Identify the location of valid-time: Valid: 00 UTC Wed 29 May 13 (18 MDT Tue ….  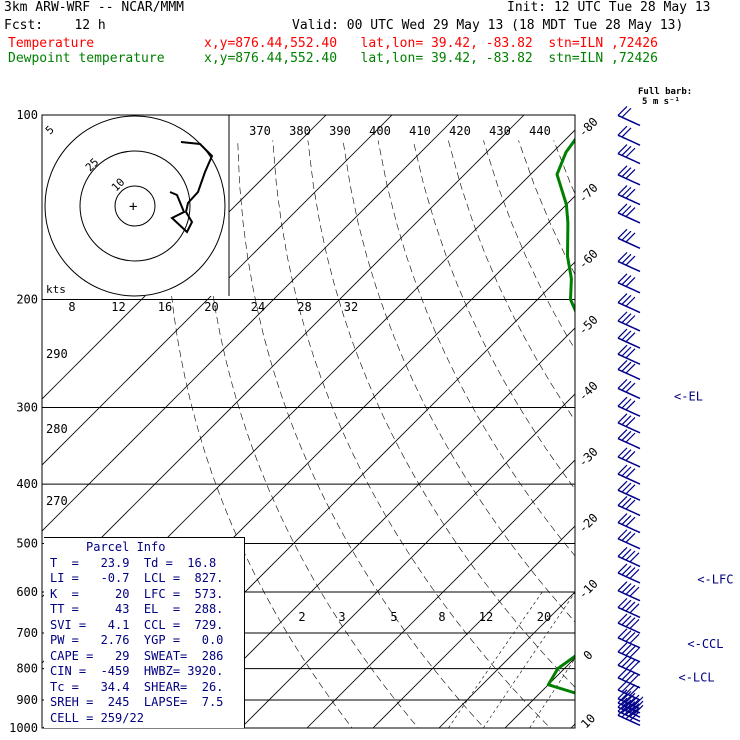
(488, 25).